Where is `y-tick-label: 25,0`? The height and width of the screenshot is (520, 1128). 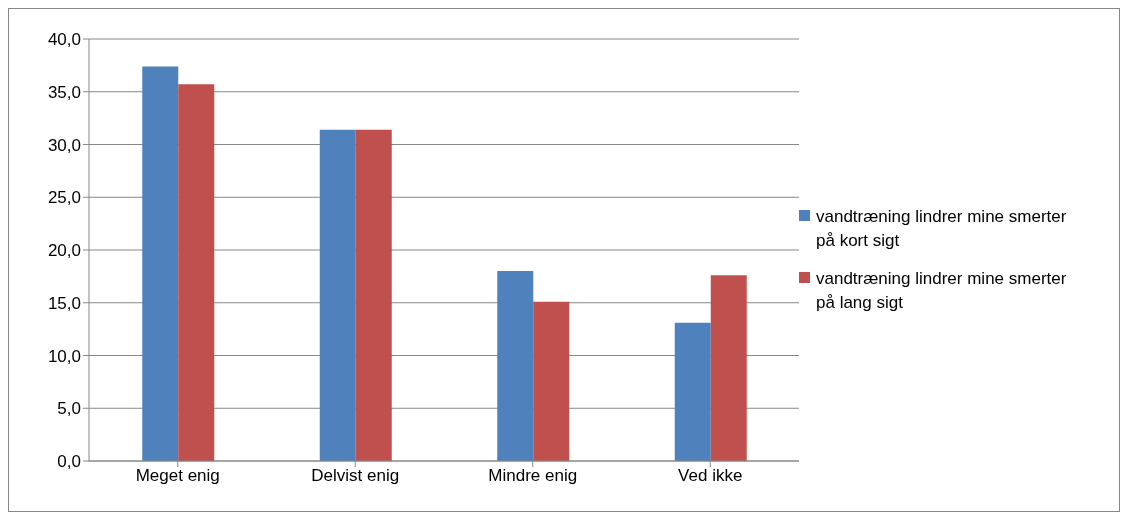 y-tick-label: 25,0 is located at coordinates (64, 198).